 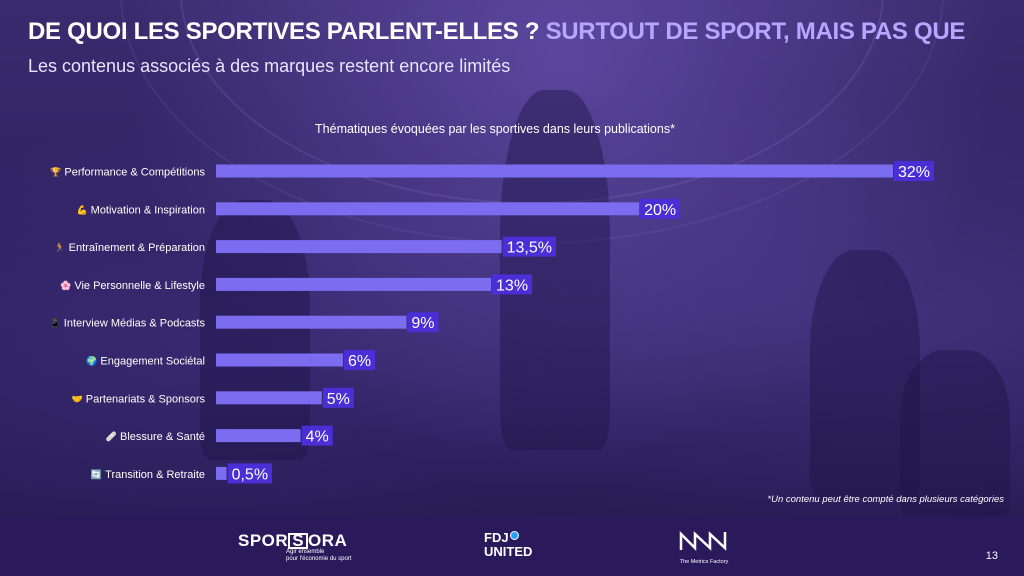 What do you see at coordinates (59, 248) in the screenshot?
I see `running-person-icon: 🏃` at bounding box center [59, 248].